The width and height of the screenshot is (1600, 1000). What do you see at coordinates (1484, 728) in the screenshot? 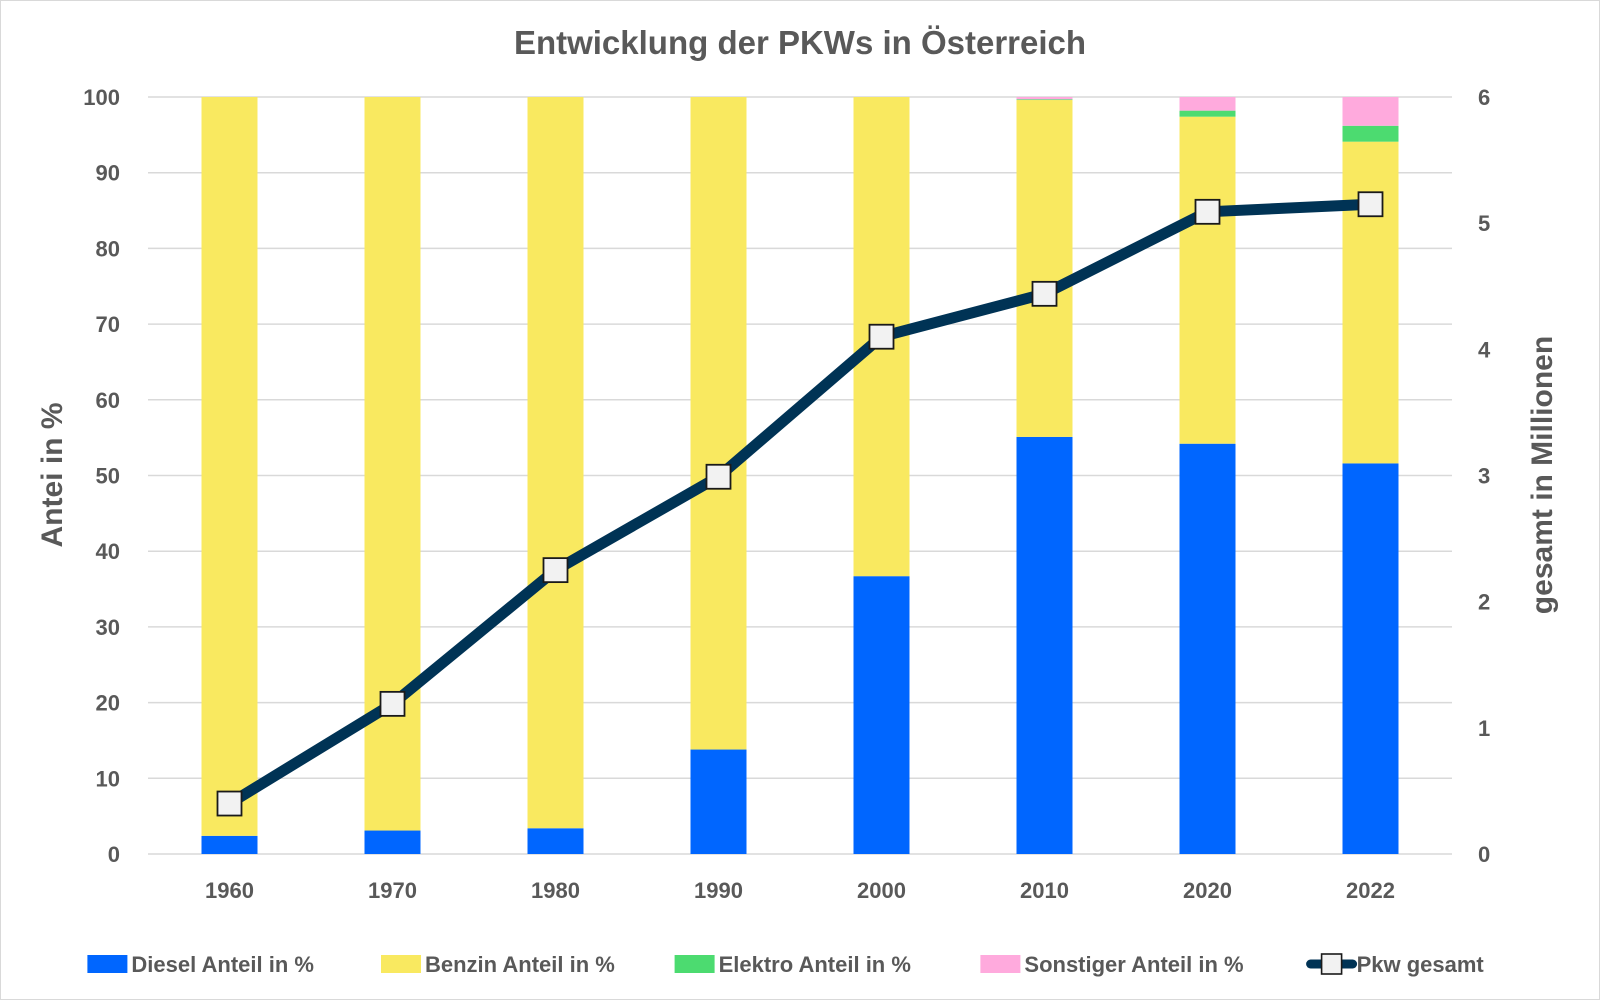
I see `y2-tick-label: 1` at bounding box center [1484, 728].